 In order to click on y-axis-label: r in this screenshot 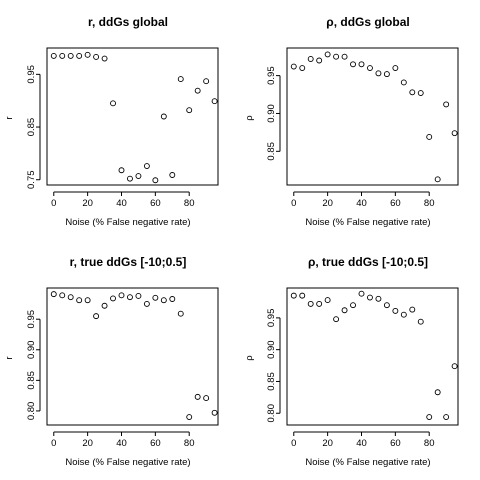, I will do `click(9, 117)`.